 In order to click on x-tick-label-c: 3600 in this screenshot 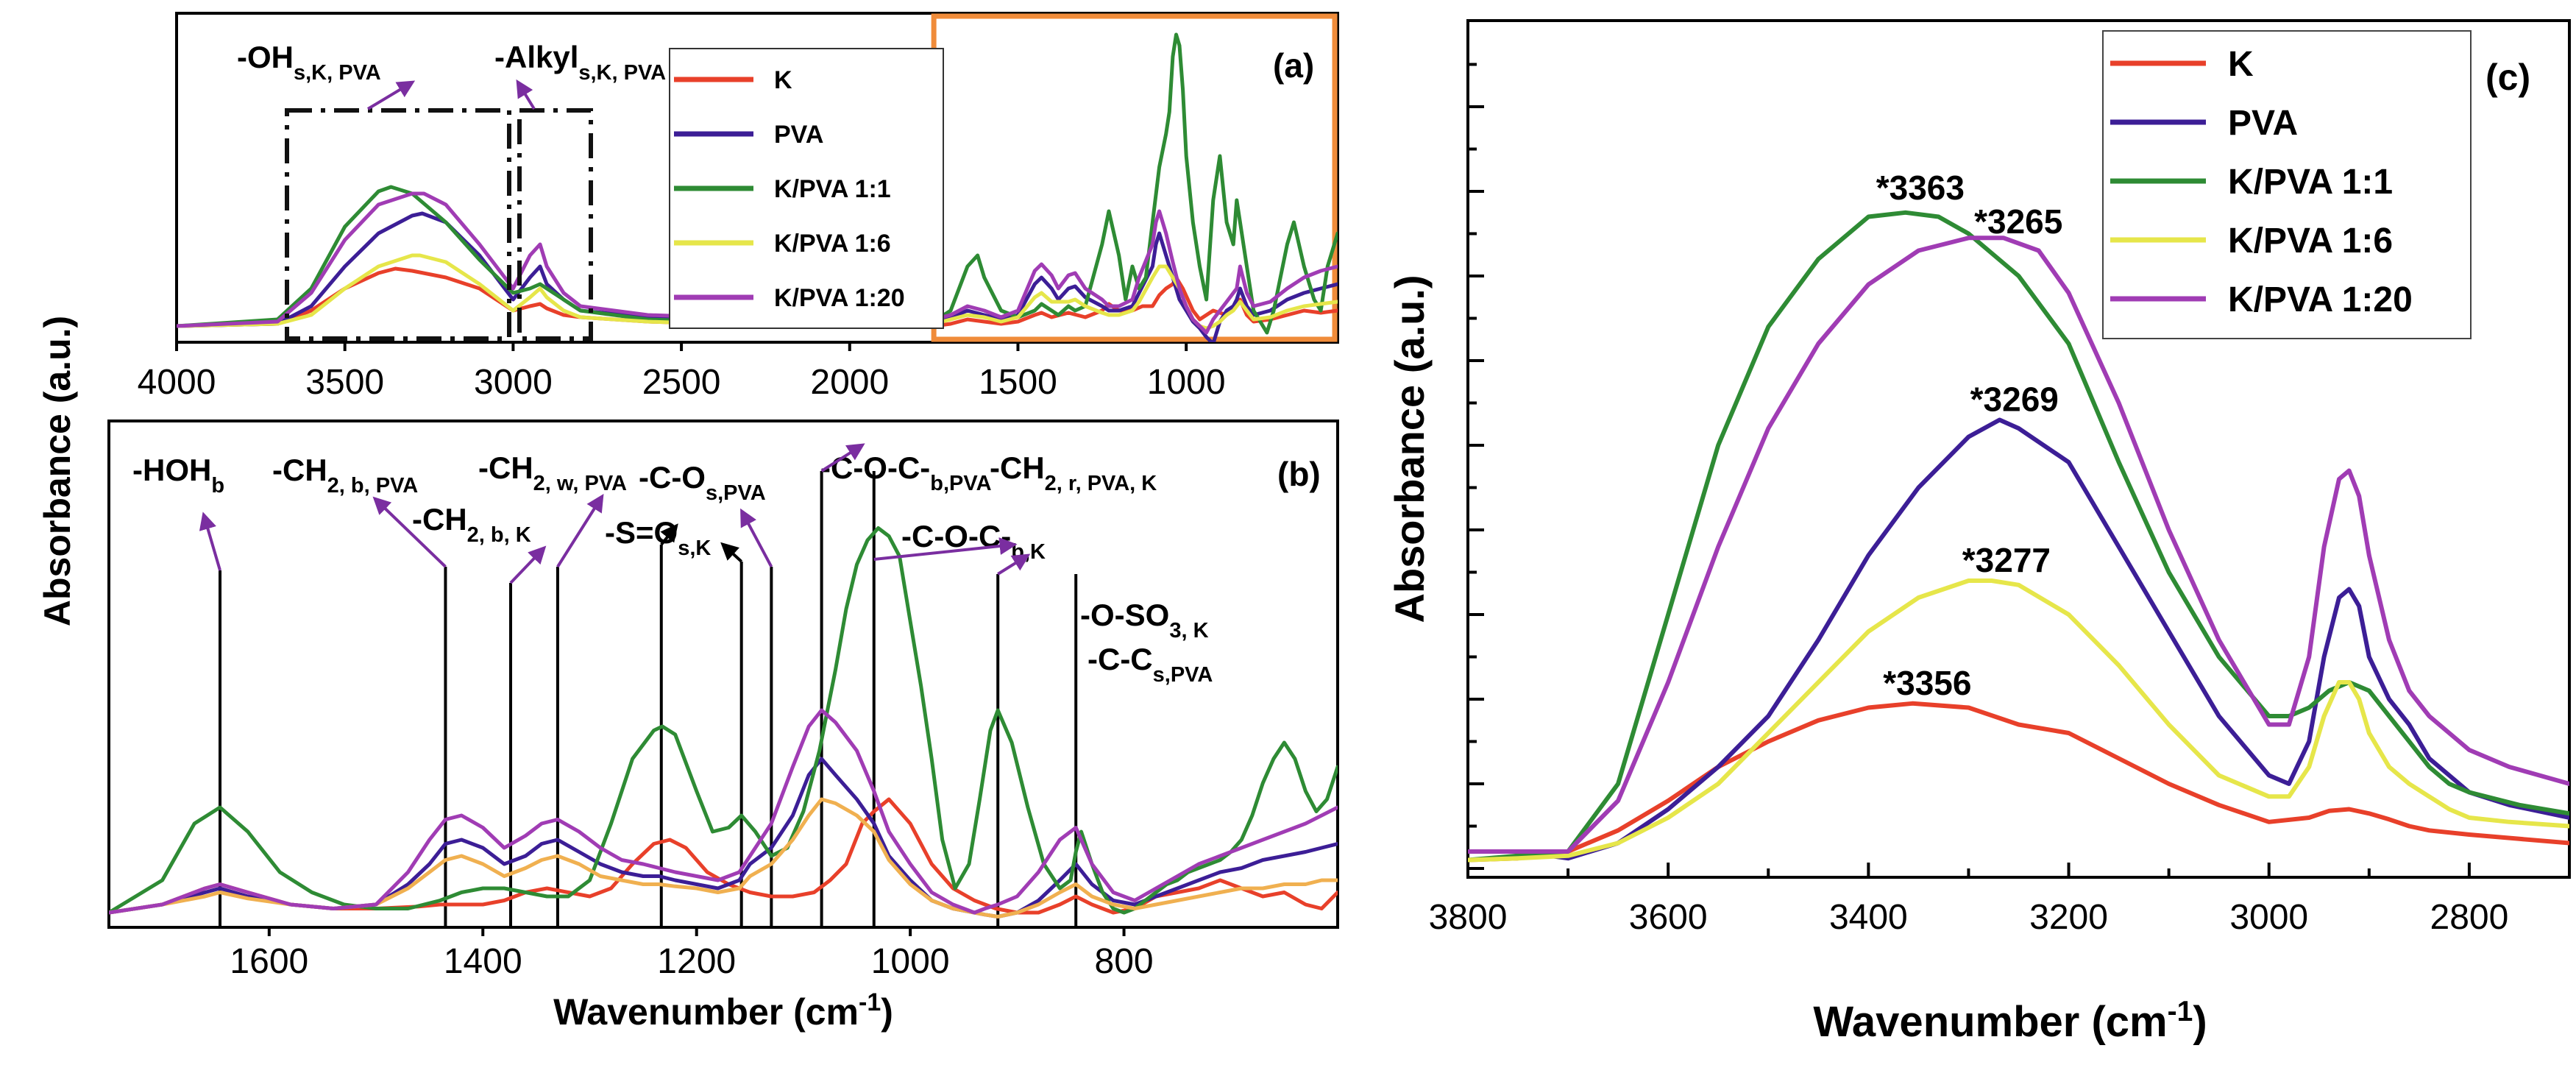, I will do `click(1668, 917)`.